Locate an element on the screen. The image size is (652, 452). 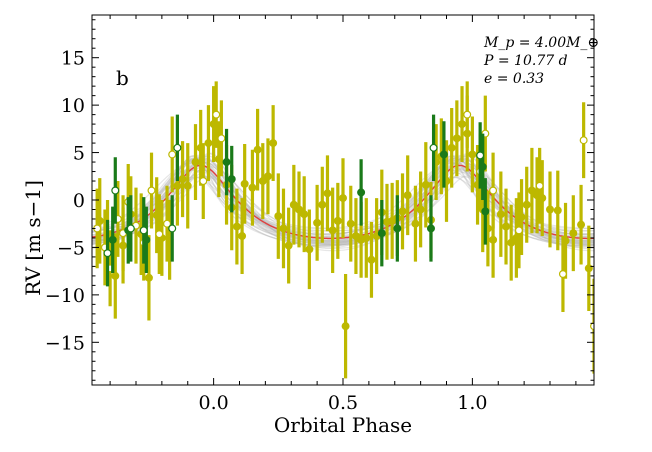
y-tick-label: 15 is located at coordinates (73, 59).